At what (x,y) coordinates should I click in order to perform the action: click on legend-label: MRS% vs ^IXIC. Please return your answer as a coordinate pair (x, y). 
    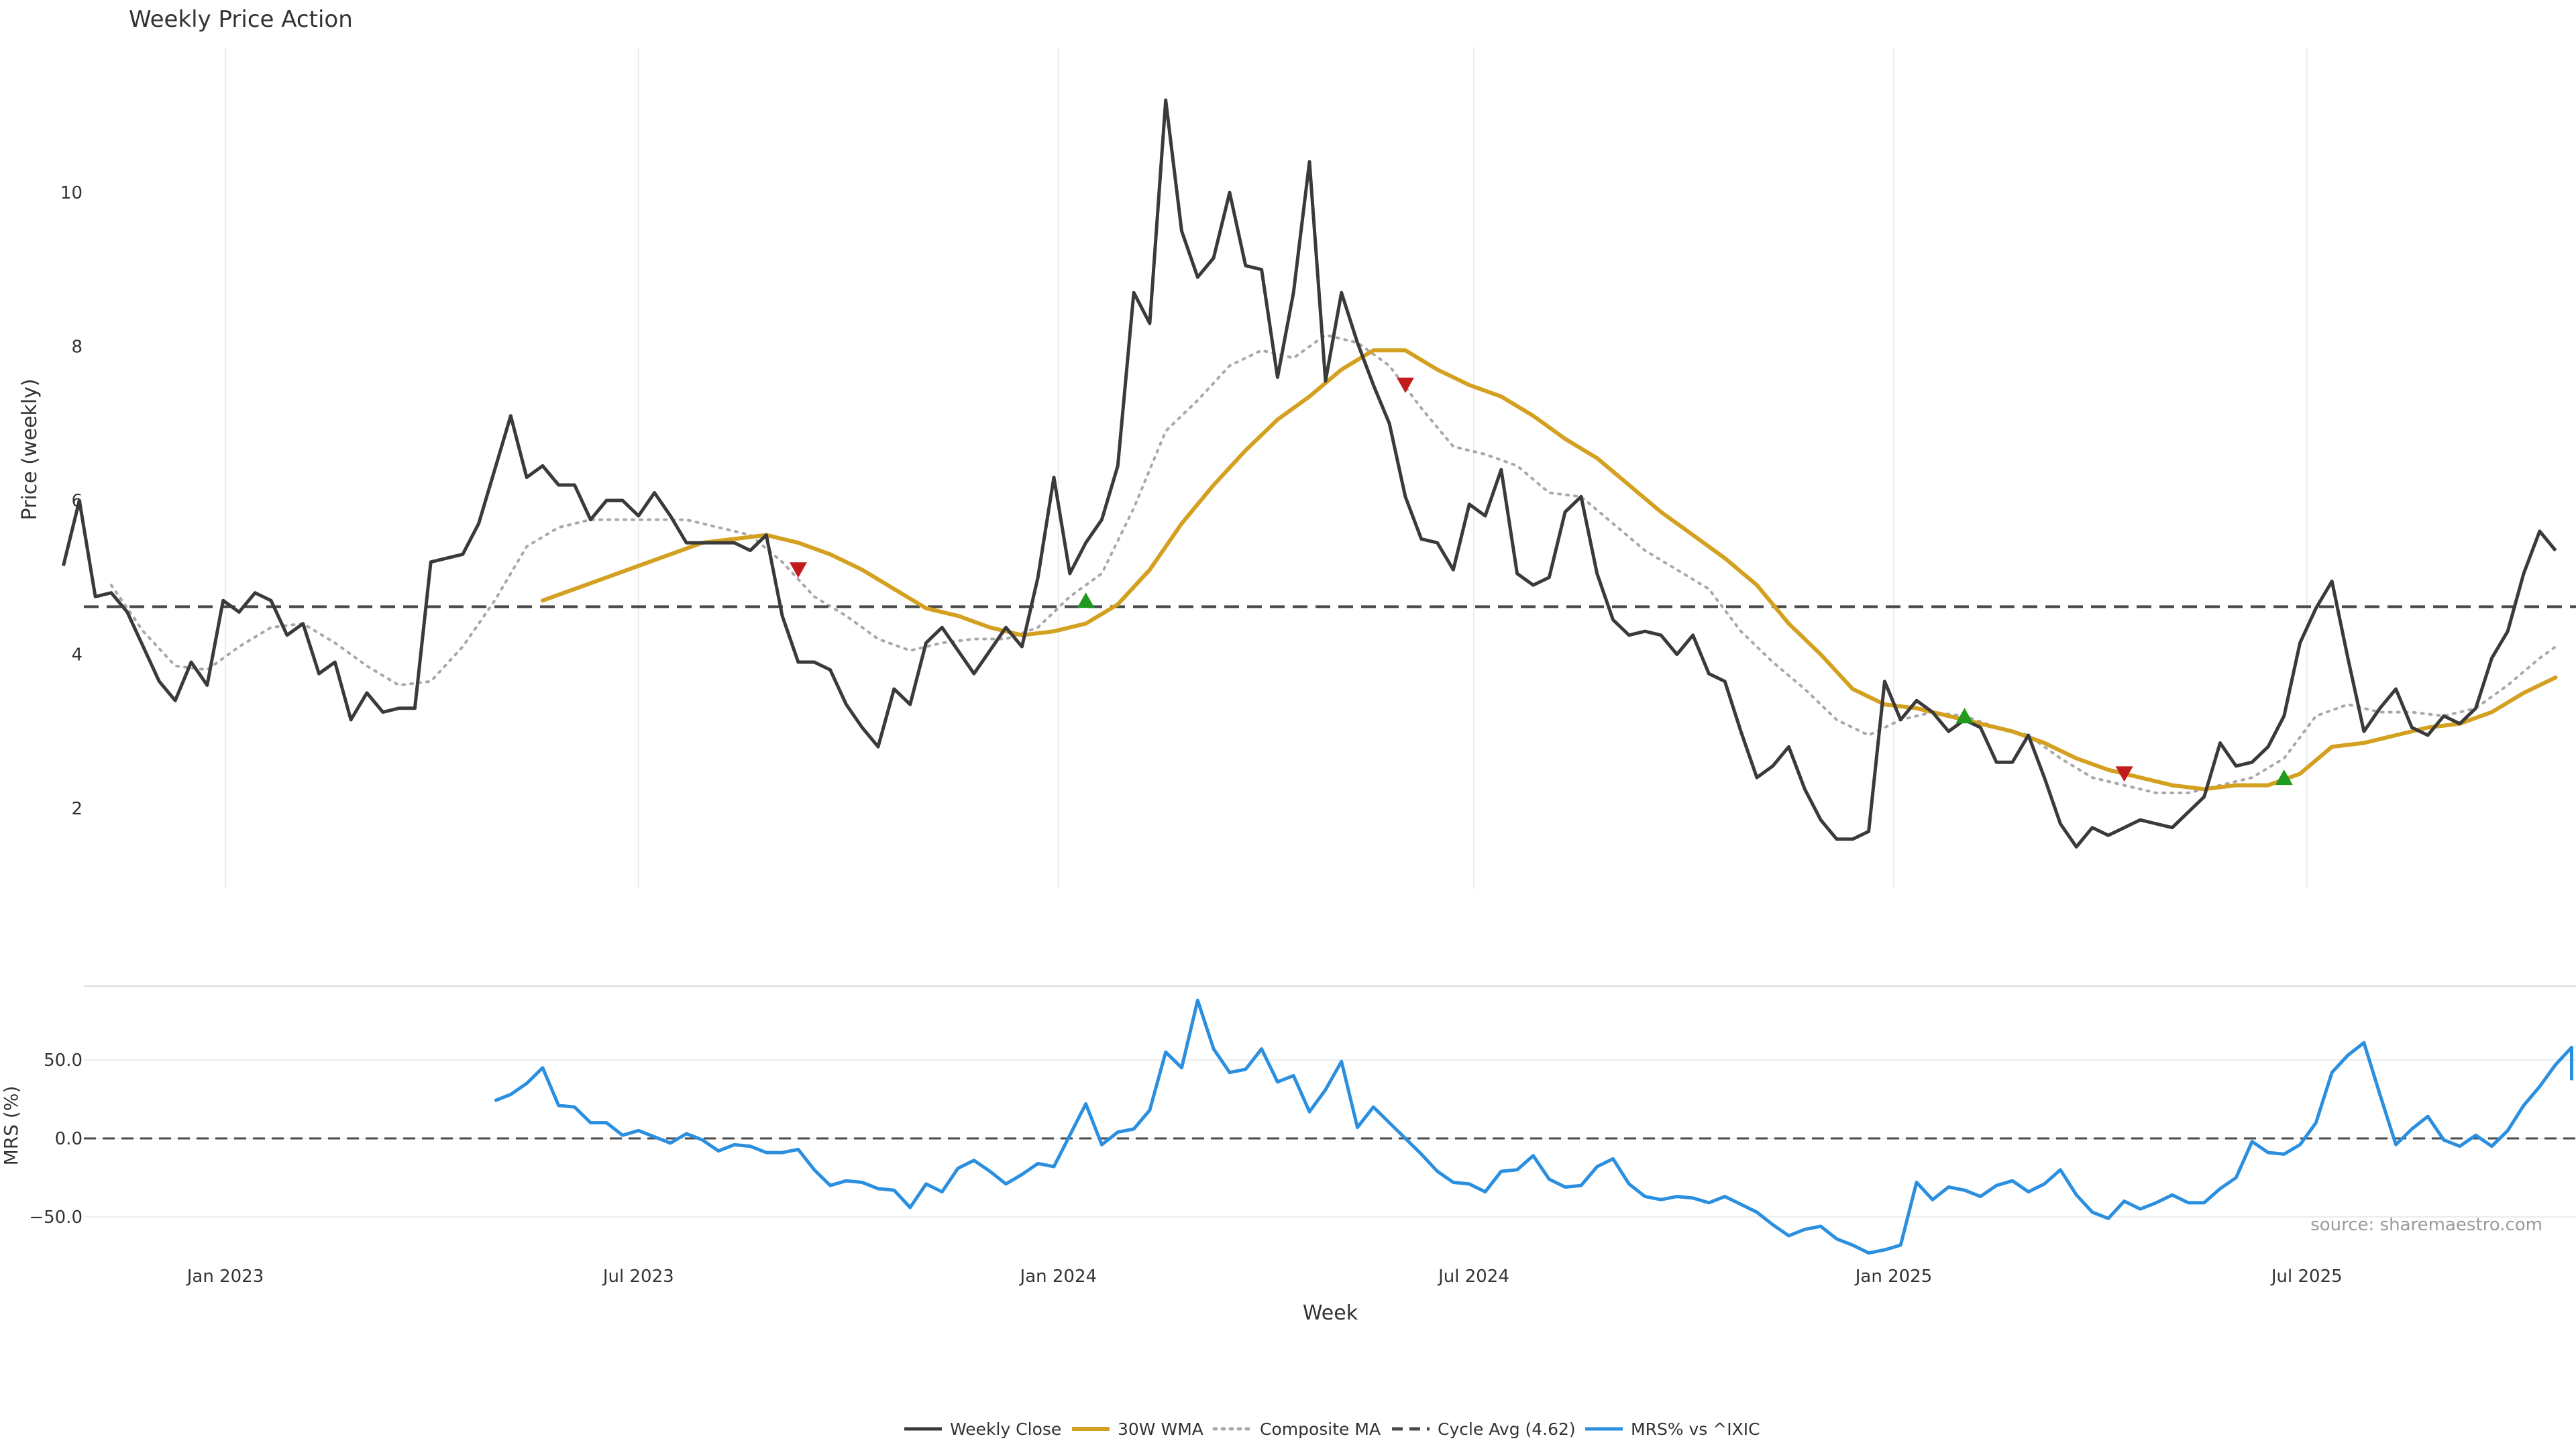
    Looking at the image, I should click on (1695, 1429).